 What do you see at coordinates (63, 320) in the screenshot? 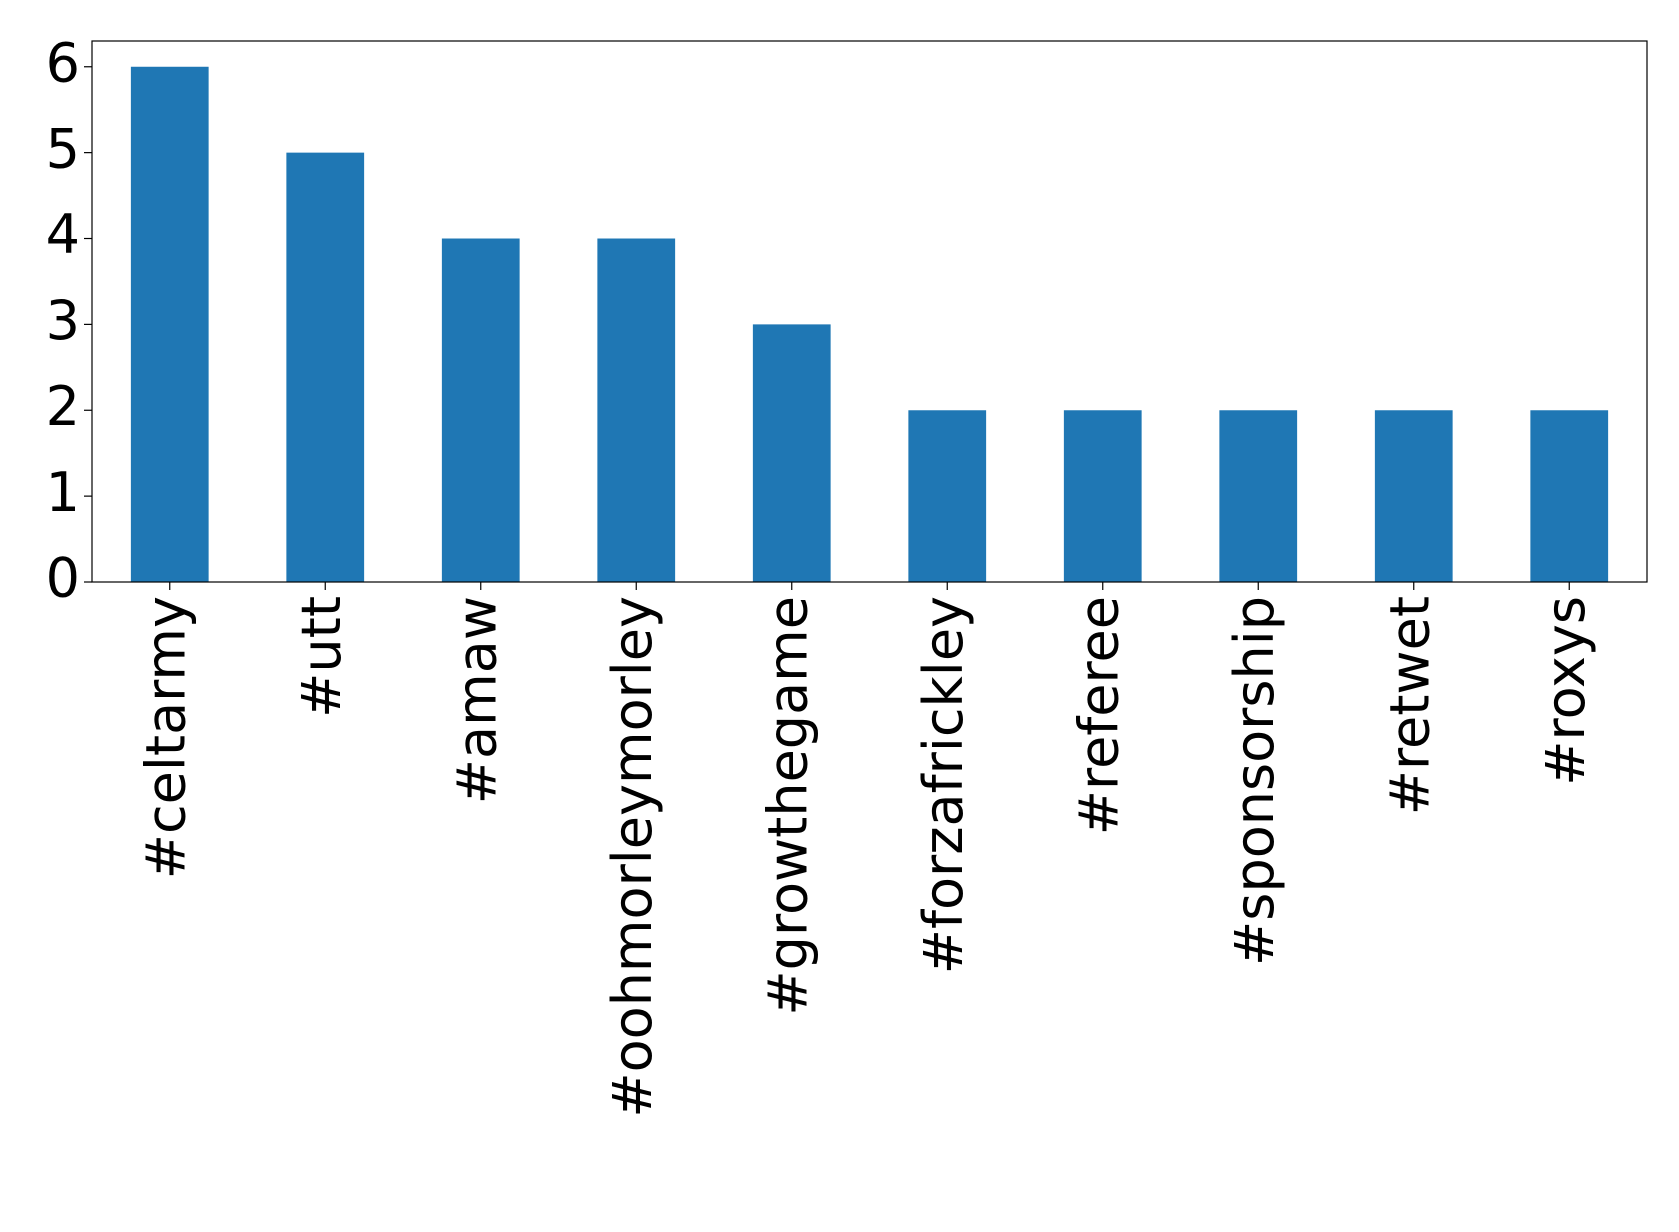
I see `y-tick-label: 3` at bounding box center [63, 320].